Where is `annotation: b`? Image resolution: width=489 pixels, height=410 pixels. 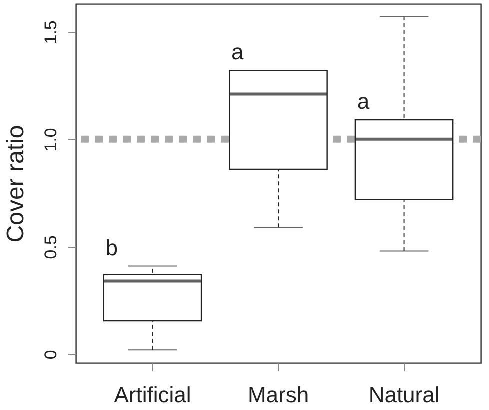
annotation: b is located at coordinates (112, 247).